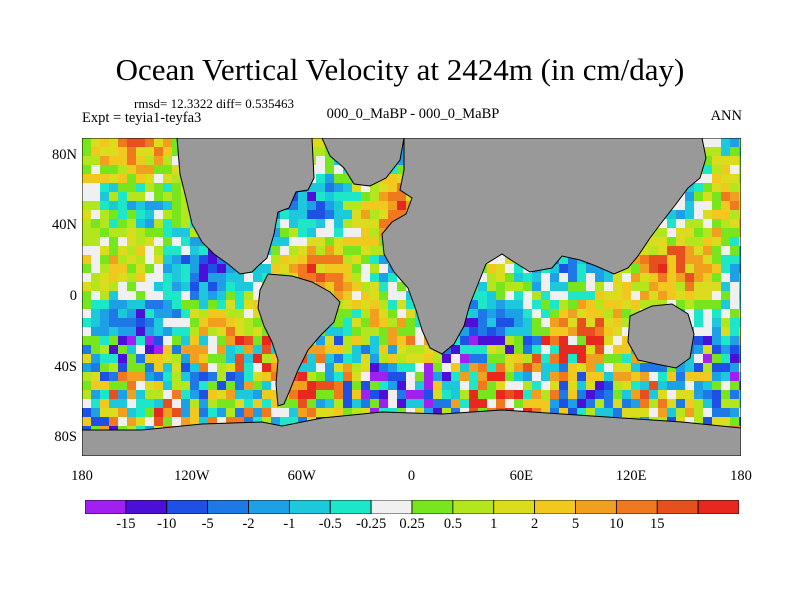 This screenshot has height=600, width=800. What do you see at coordinates (544, 246) in the screenshot?
I see `continent-eurasia-africa` at bounding box center [544, 246].